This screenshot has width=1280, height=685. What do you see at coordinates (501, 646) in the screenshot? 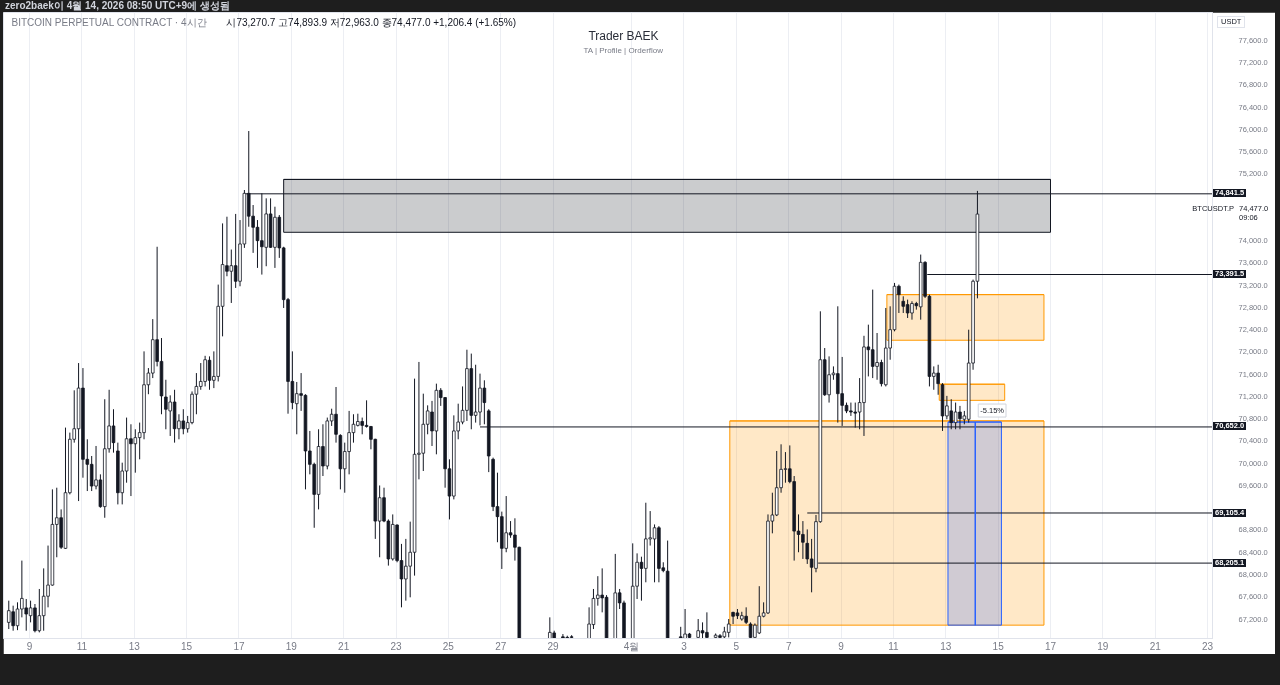
I see `x-tick-label: 27` at bounding box center [501, 646].